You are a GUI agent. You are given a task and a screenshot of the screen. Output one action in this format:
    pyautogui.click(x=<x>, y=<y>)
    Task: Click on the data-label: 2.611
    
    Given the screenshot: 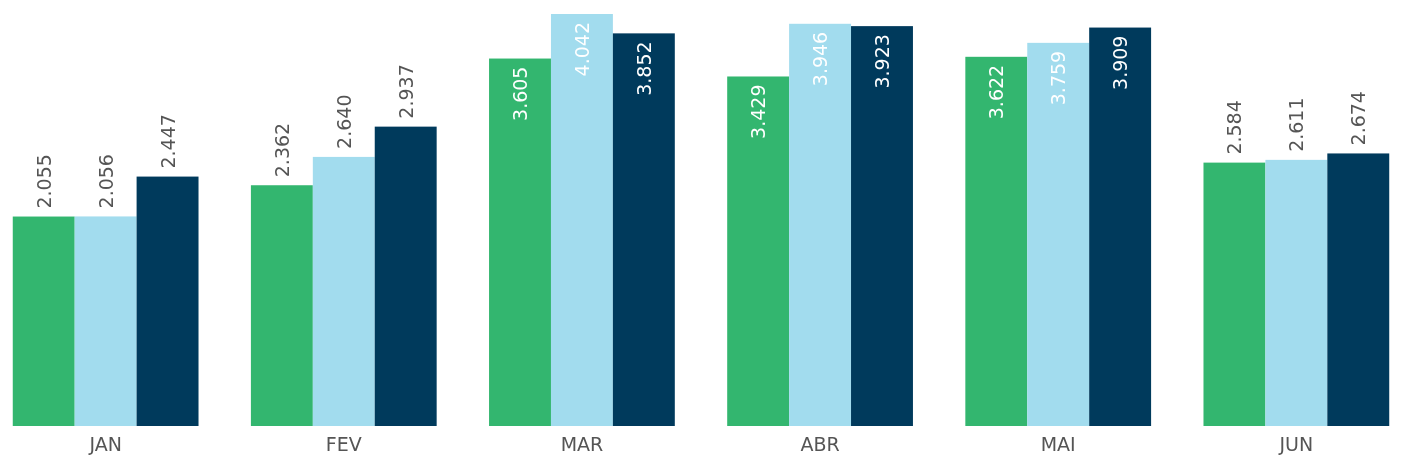 What is the action you would take?
    pyautogui.click(x=1296, y=124)
    